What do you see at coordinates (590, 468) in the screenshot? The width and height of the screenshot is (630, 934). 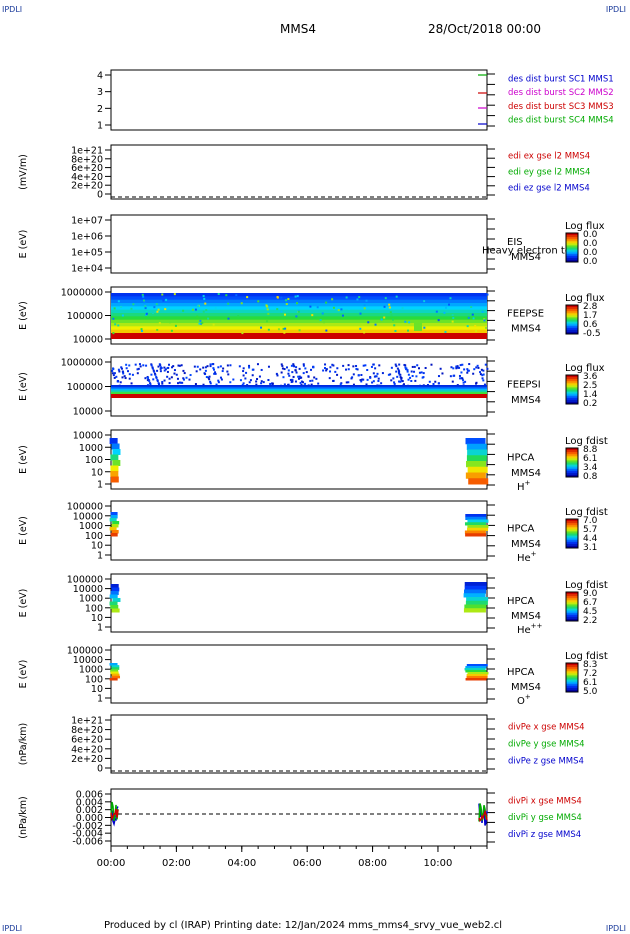 I see `colorbar-tick-label: 3.4` at bounding box center [590, 468].